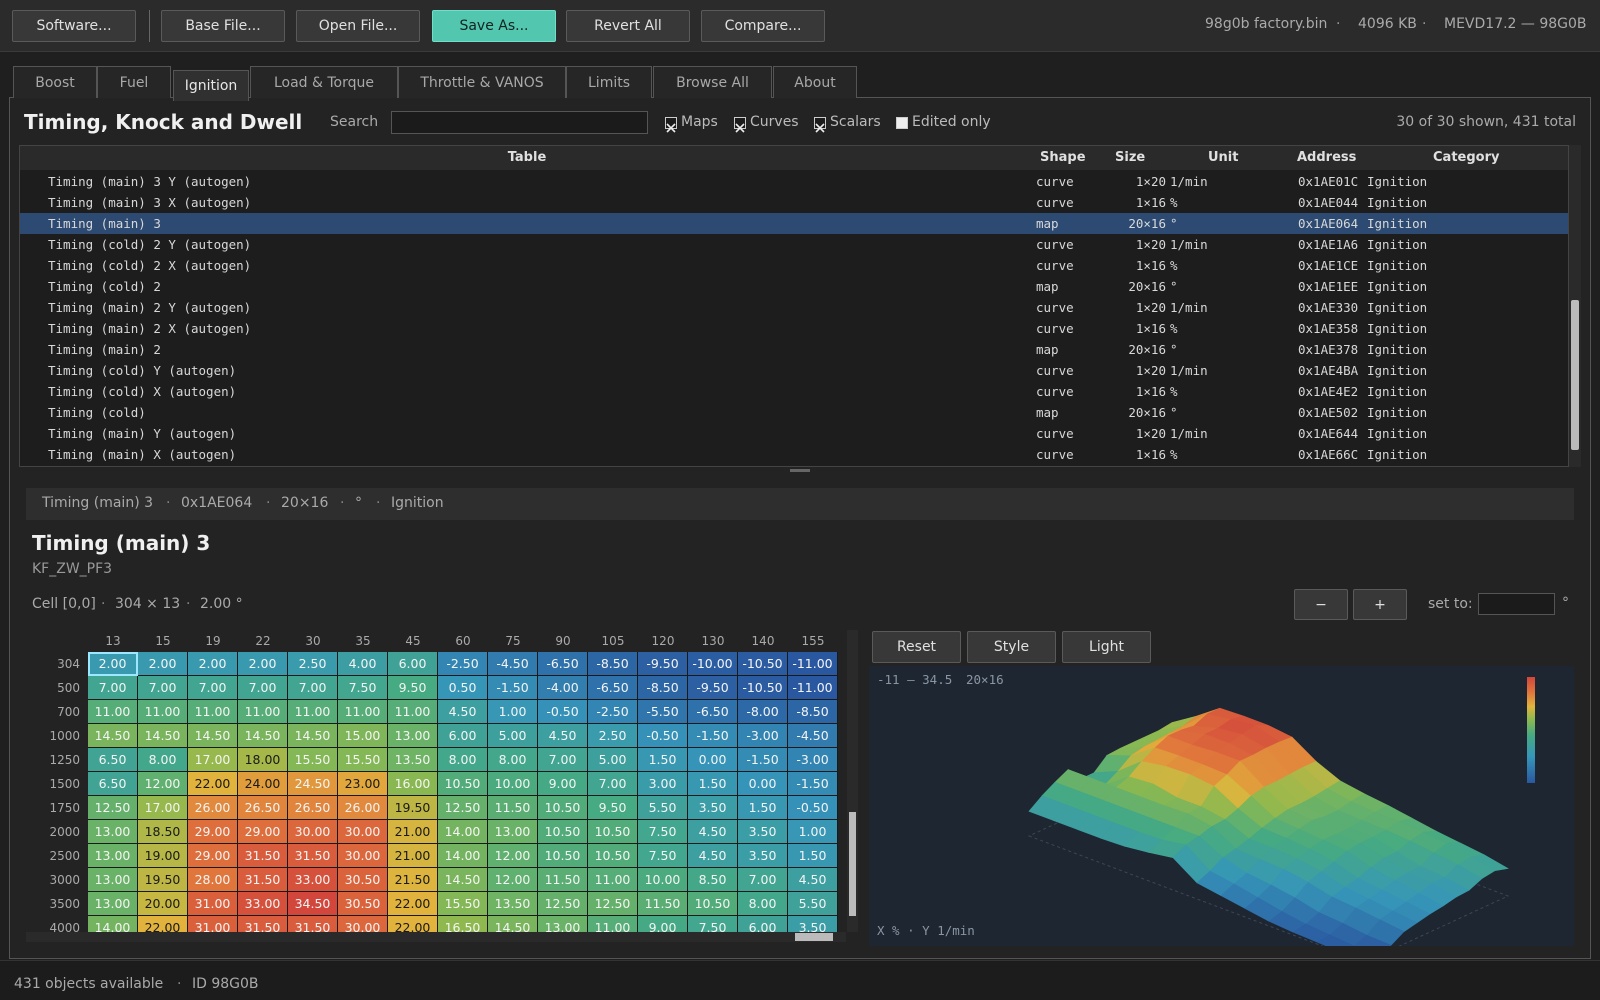 The height and width of the screenshot is (1000, 1600). I want to click on grid-cell: 30.50, so click(363, 904).